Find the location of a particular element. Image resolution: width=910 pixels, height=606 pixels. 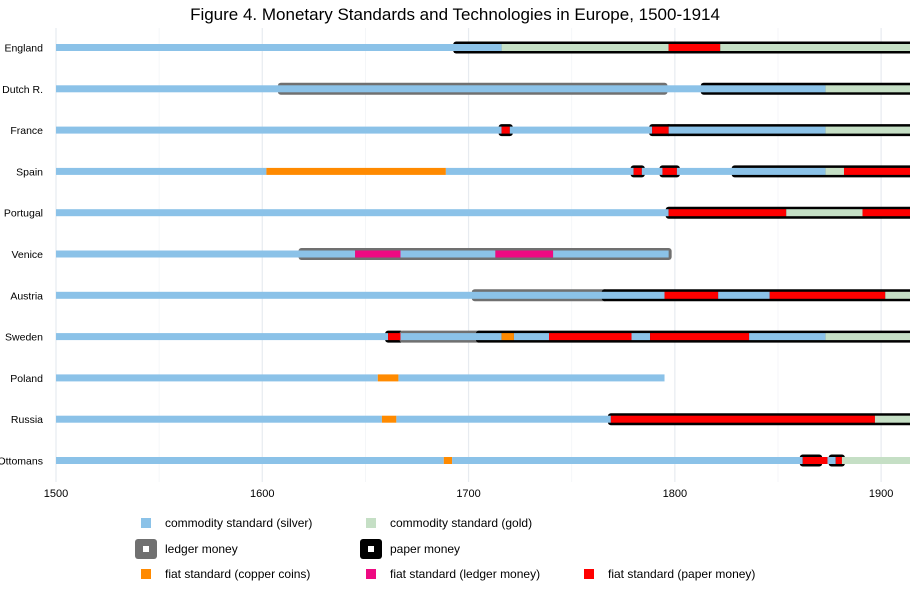

bar-silver-portugal is located at coordinates (362, 213).